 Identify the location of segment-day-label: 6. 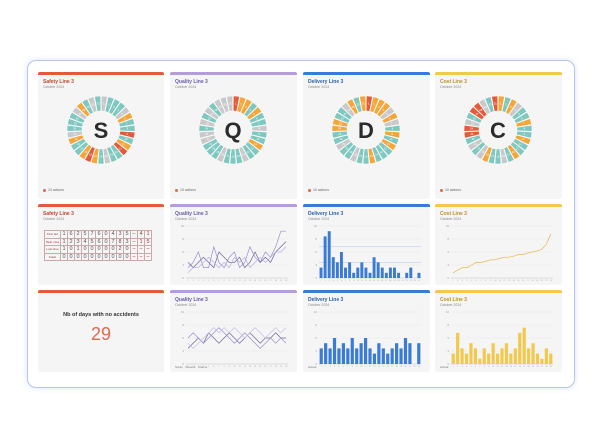
(390, 118).